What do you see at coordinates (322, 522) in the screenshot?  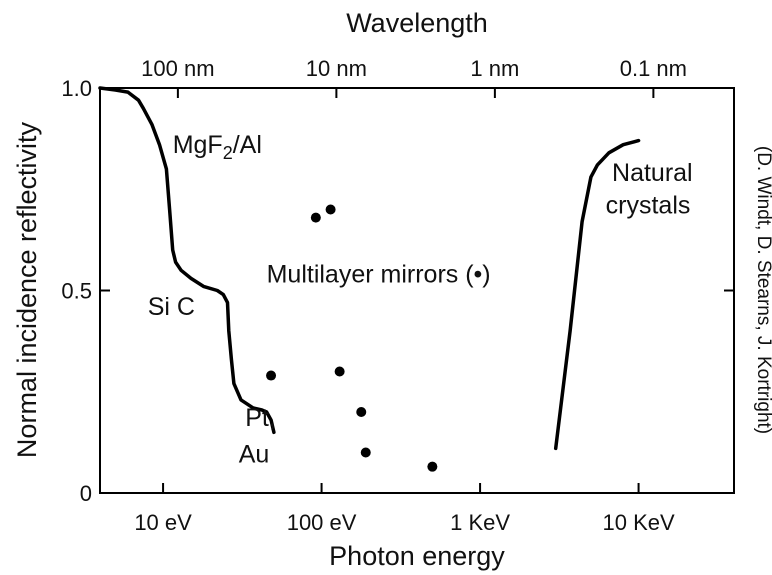 I see `x-tick-label: 100 eV` at bounding box center [322, 522].